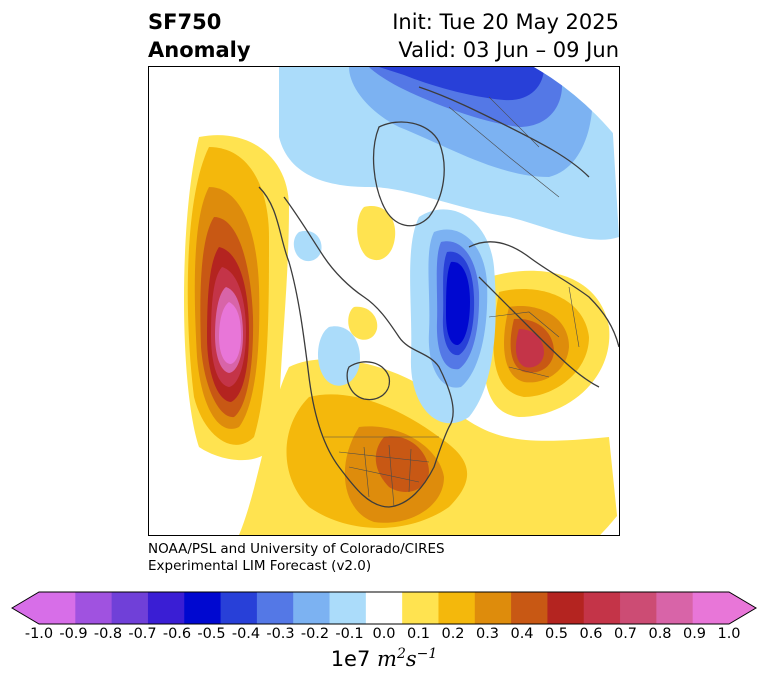 The width and height of the screenshot is (768, 688). I want to click on hudson-bay, so click(368, 381).